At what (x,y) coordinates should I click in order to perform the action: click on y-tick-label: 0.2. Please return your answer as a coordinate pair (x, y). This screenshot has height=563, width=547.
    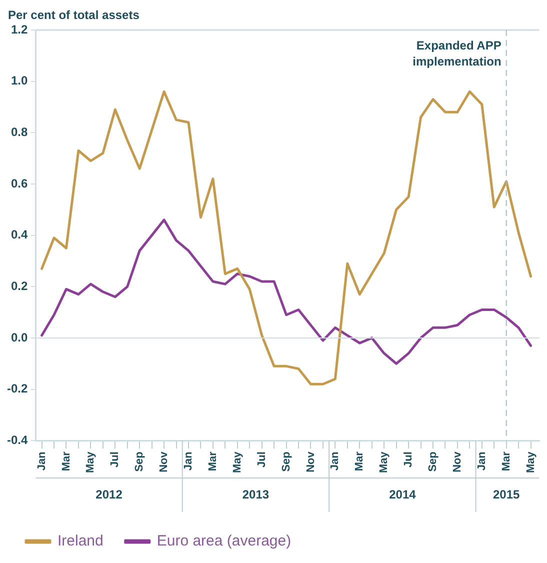
    Looking at the image, I should click on (19, 285).